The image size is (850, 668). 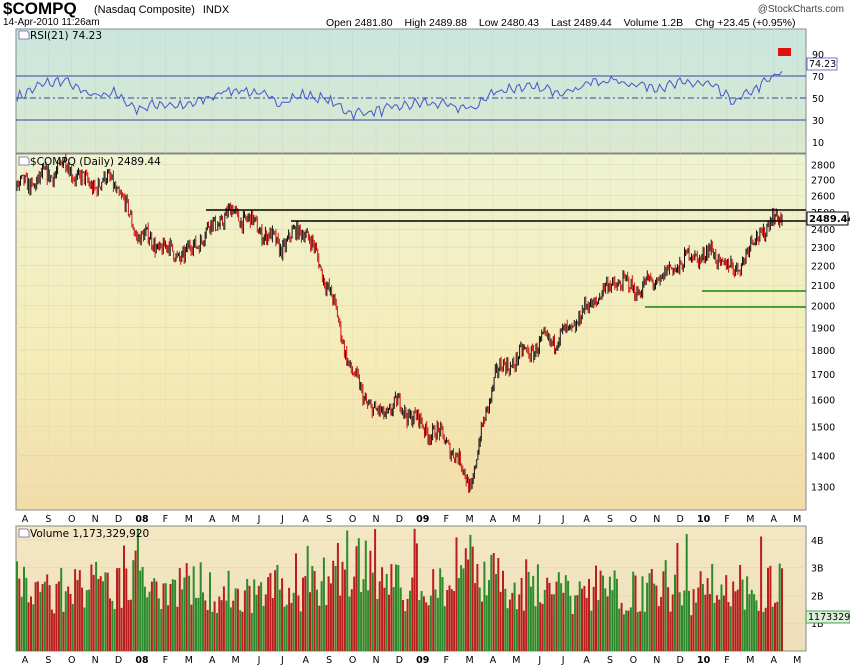 I want to click on price-tick-label: 2600, so click(x=823, y=197).